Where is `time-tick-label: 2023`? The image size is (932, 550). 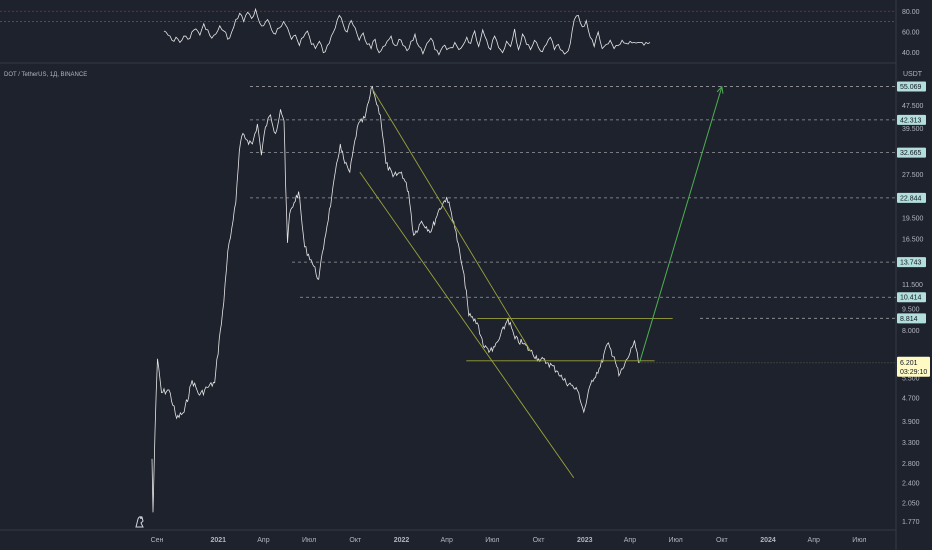 time-tick-label: 2023 is located at coordinates (585, 540).